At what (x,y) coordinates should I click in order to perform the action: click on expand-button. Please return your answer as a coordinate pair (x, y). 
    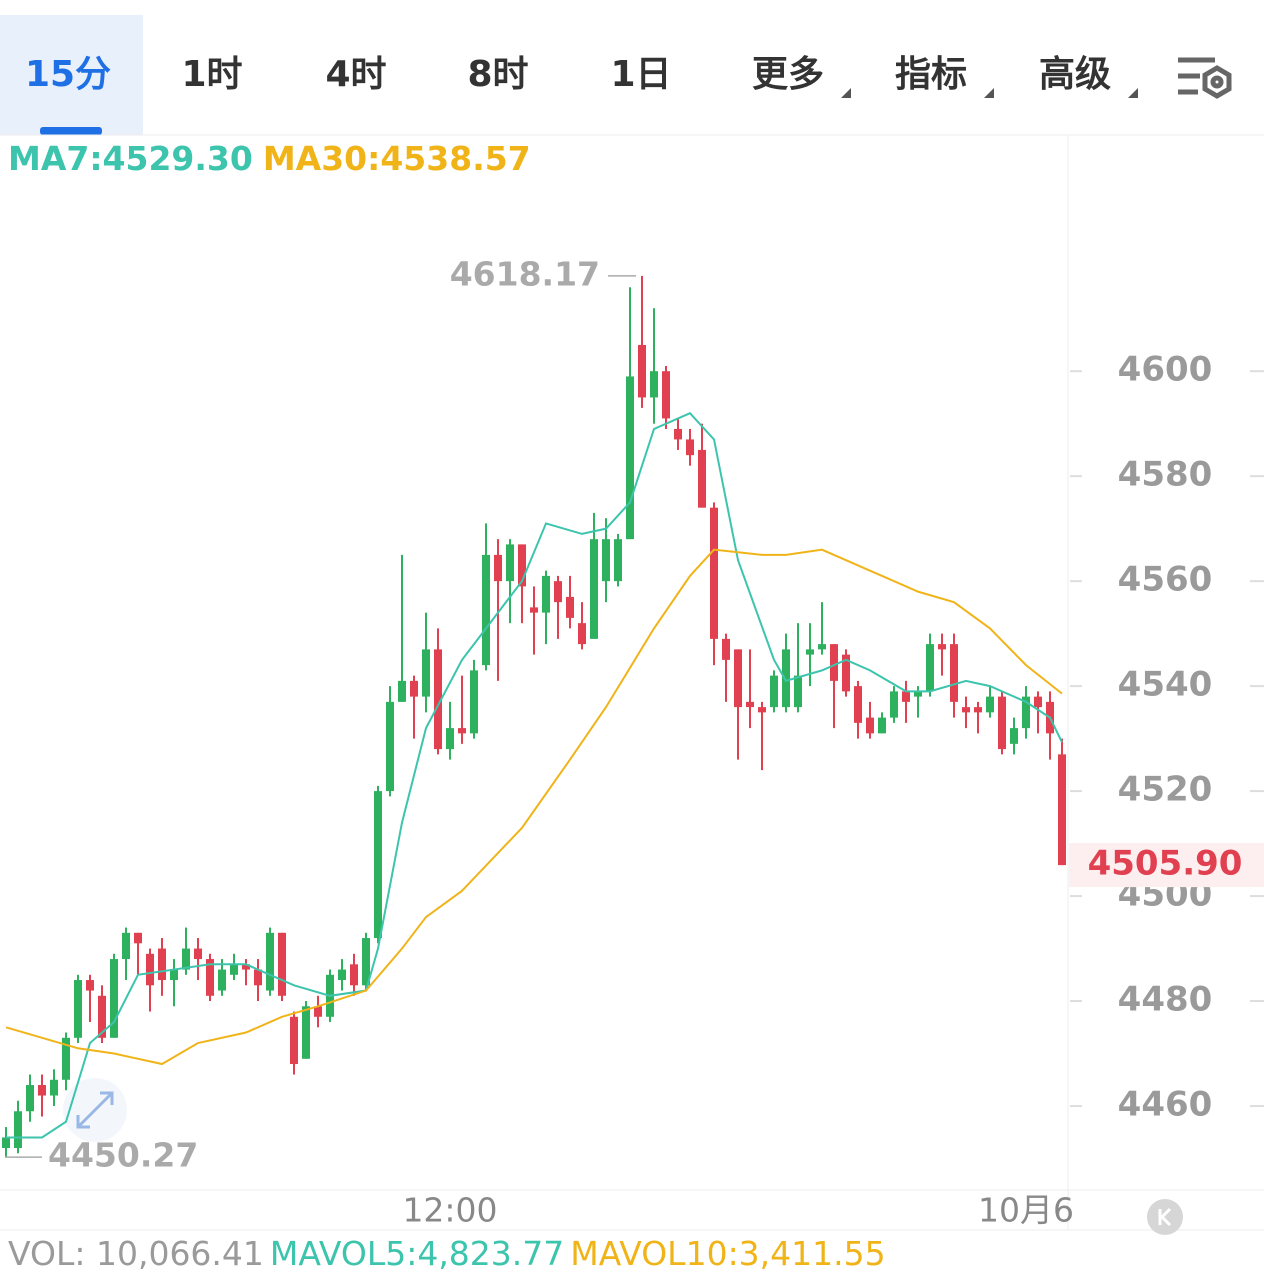
    Looking at the image, I should click on (95, 1110).